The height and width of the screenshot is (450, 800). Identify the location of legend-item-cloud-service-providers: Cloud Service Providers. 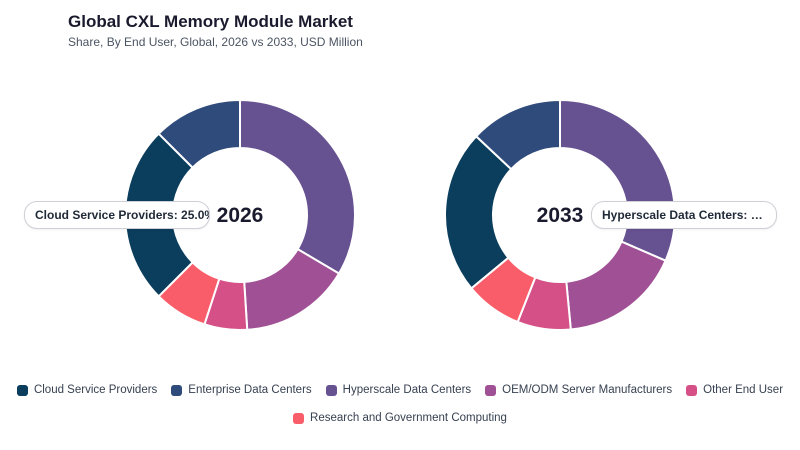
(87, 390).